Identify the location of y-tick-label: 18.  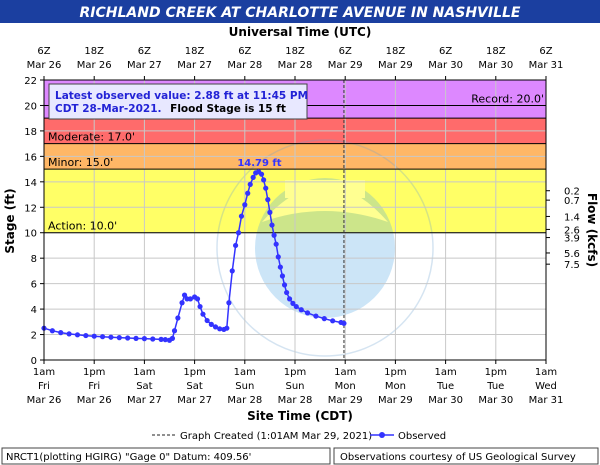
(30, 132).